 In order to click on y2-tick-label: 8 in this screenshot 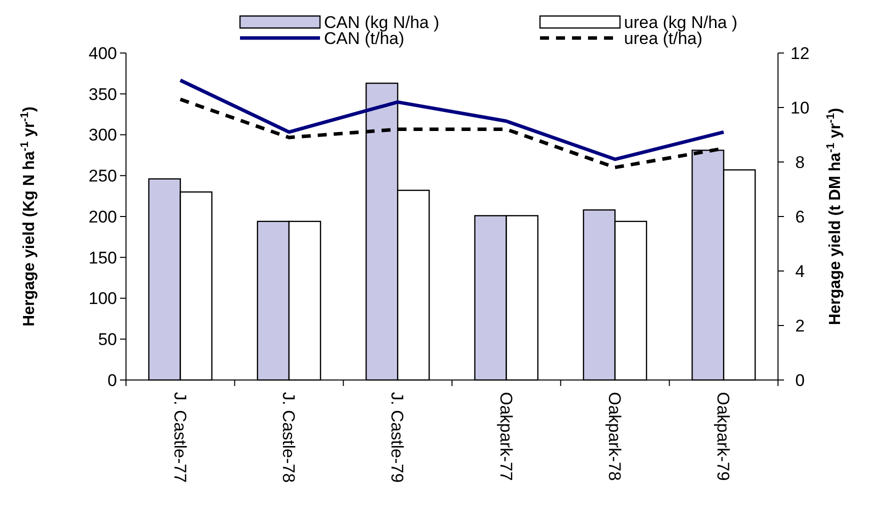, I will do `click(800, 162)`.